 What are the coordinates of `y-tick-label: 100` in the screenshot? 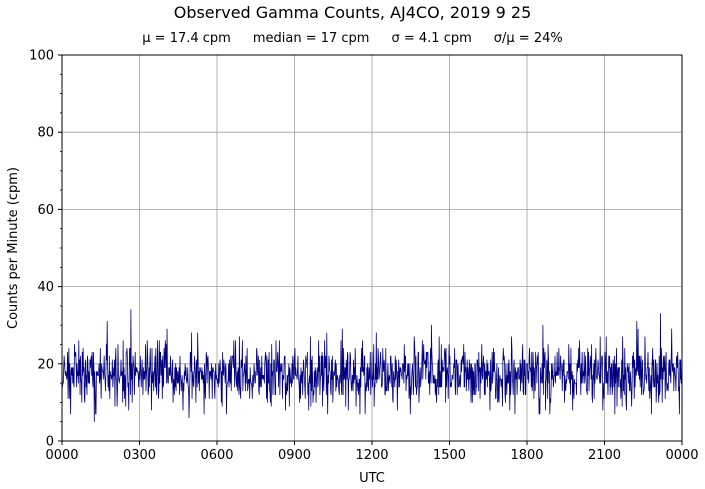 It's located at (41, 56).